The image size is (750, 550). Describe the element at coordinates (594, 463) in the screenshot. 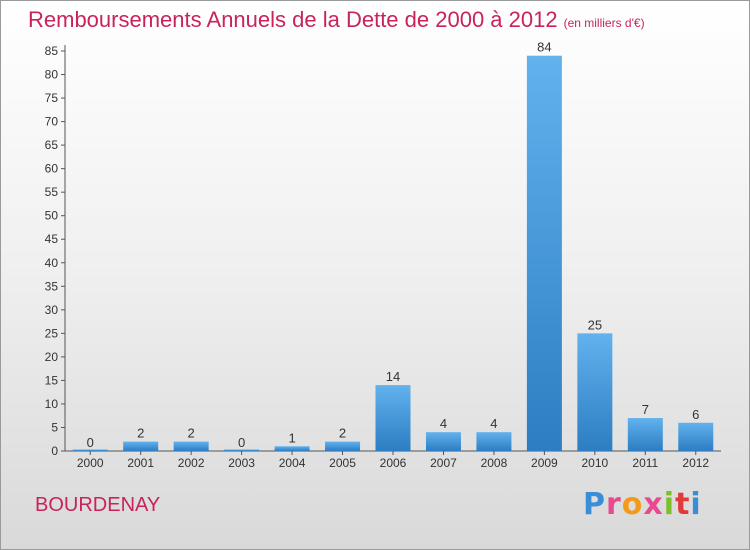

I see `x-tick-label: 2010` at that location.